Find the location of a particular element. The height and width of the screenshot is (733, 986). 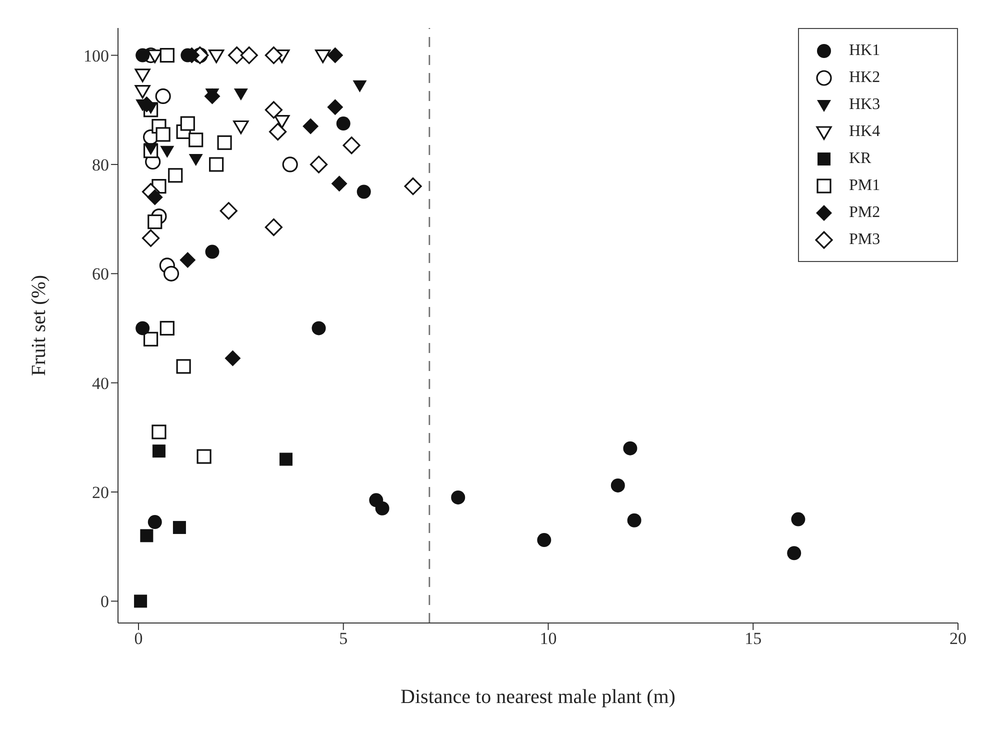

legend-label: PM1 is located at coordinates (864, 185).